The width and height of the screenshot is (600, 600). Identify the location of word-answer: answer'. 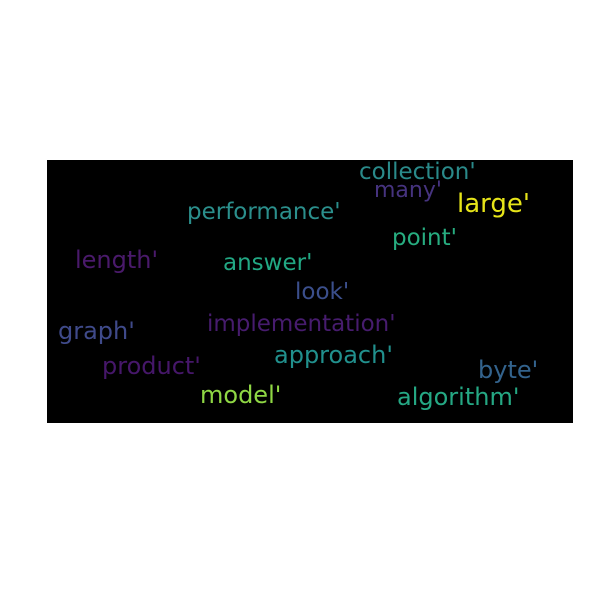
(268, 263).